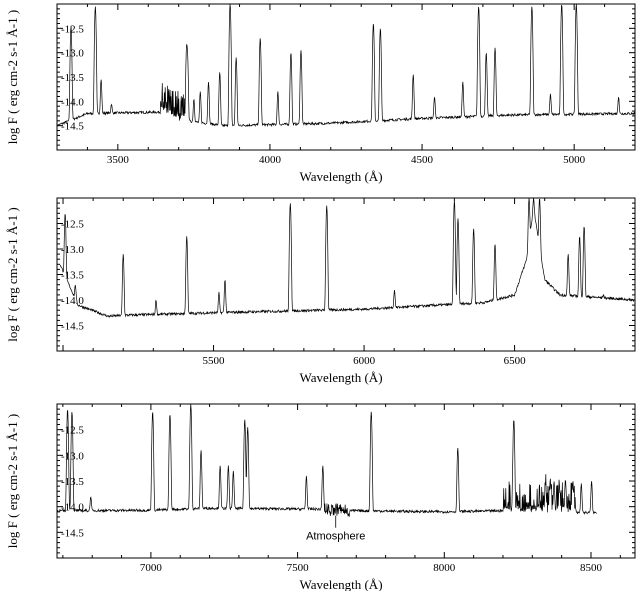 Image resolution: width=640 pixels, height=591 pixels. Describe the element at coordinates (444, 568) in the screenshot. I see `x-tick-label: 8000` at that location.